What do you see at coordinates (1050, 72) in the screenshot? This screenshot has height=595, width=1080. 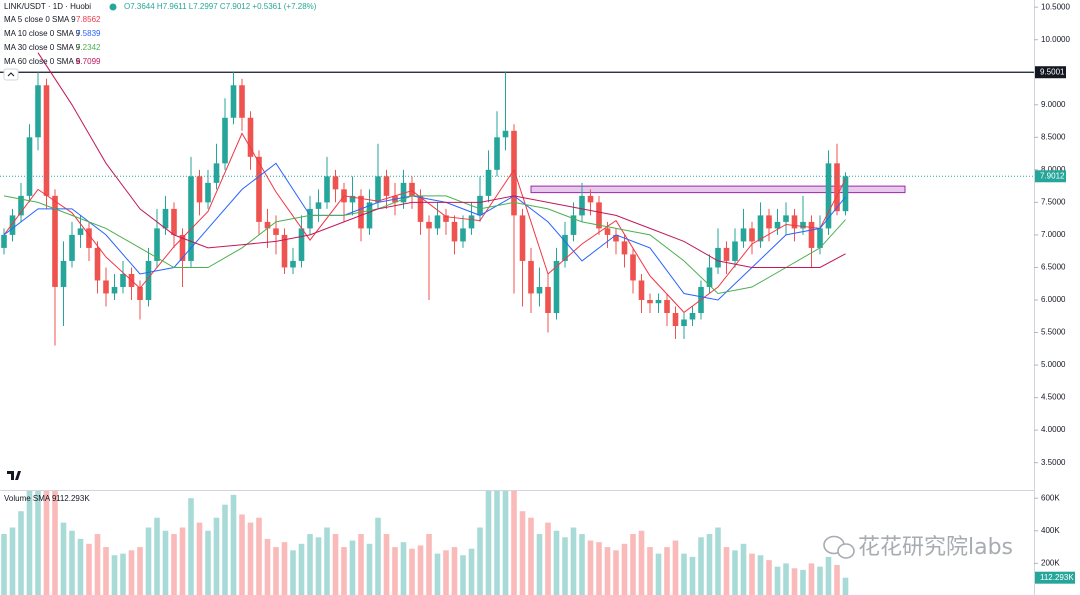 I see `hline-label-box` at bounding box center [1050, 72].